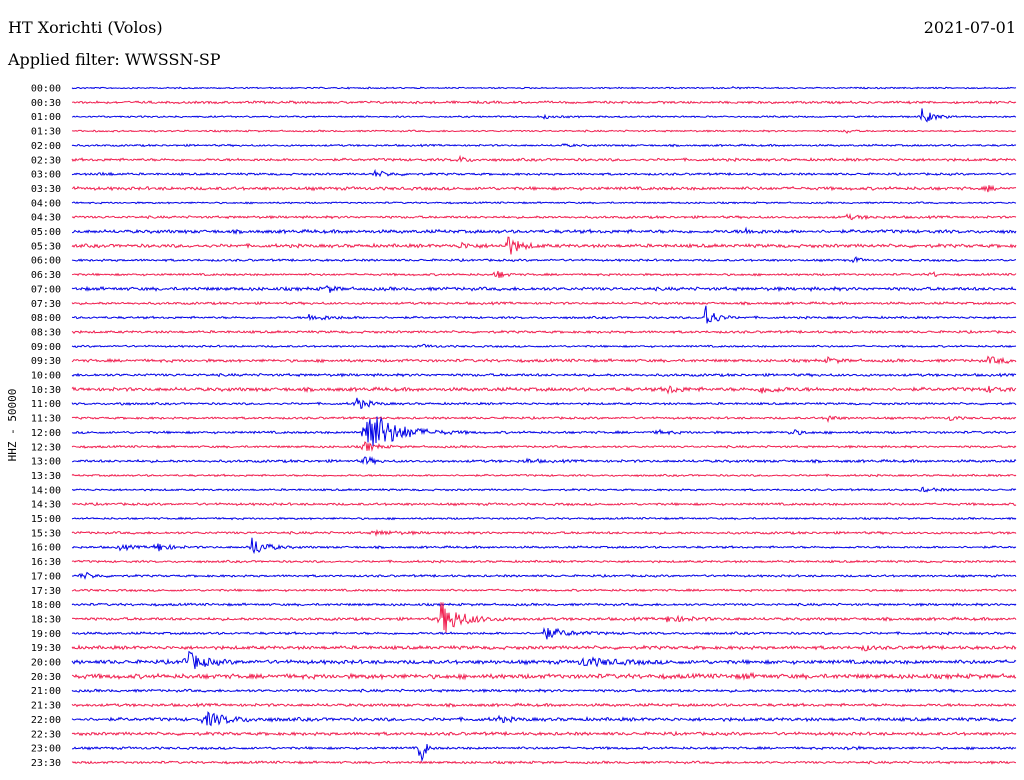  I want to click on time-tick-label: 14:30, so click(46, 505).